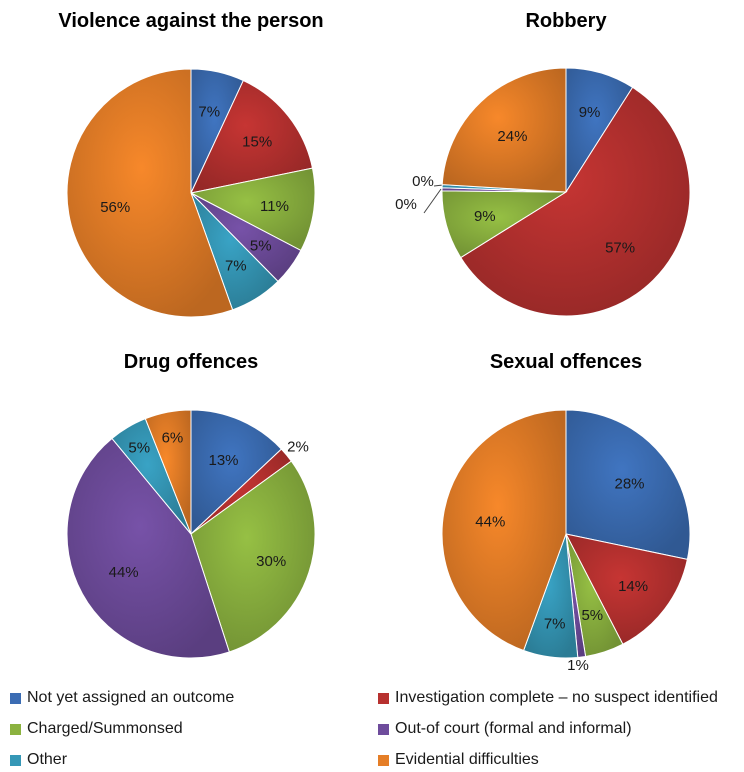 This screenshot has width=744, height=772. I want to click on pie-chart-4: Sexual offences 28% 14% 5% 1% 7% 44%, so click(566, 512).